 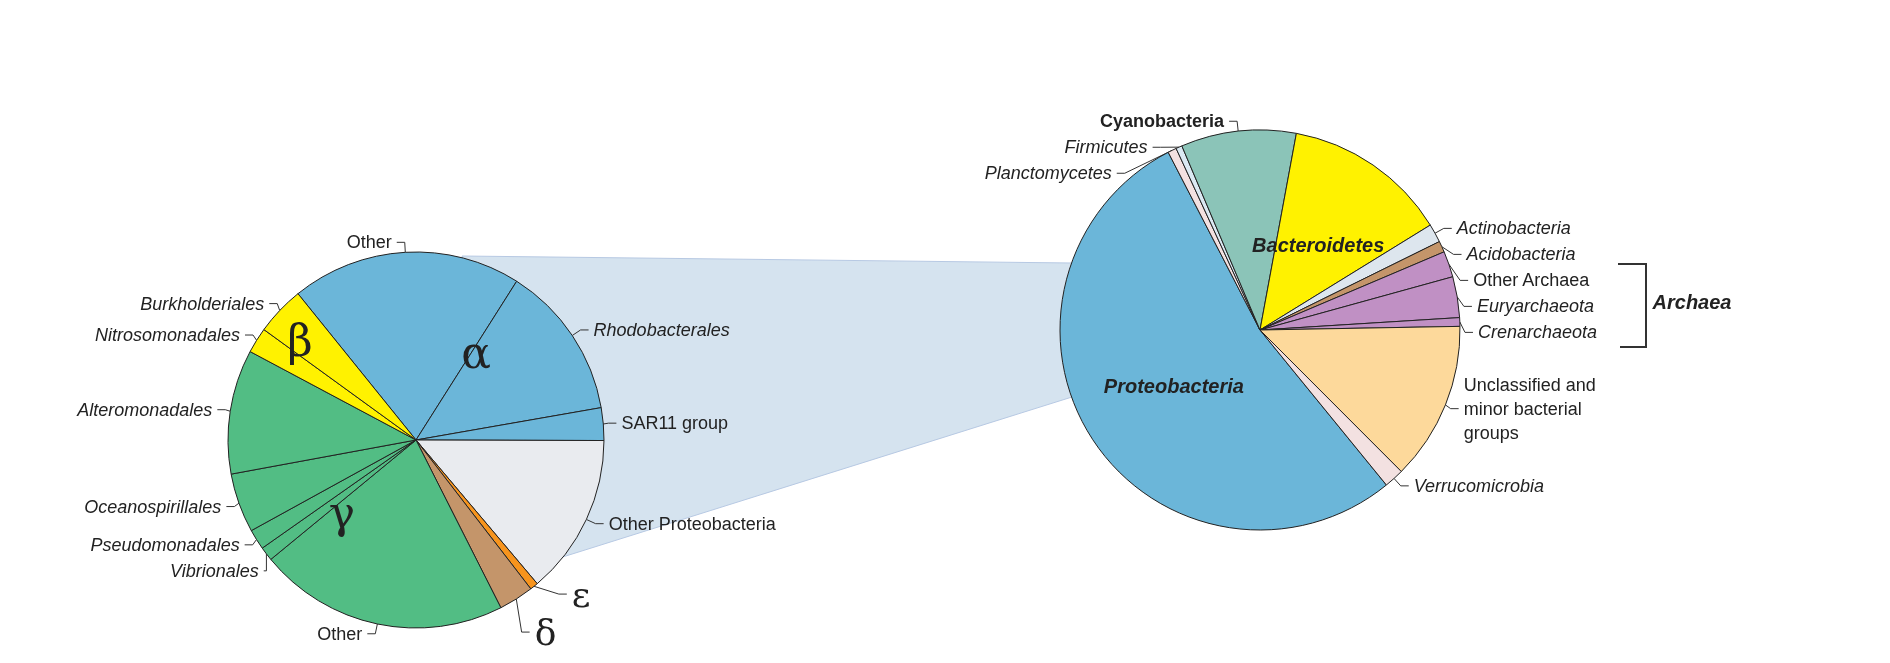 I want to click on slice-label: Cyanobacteria, so click(x=1163, y=121).